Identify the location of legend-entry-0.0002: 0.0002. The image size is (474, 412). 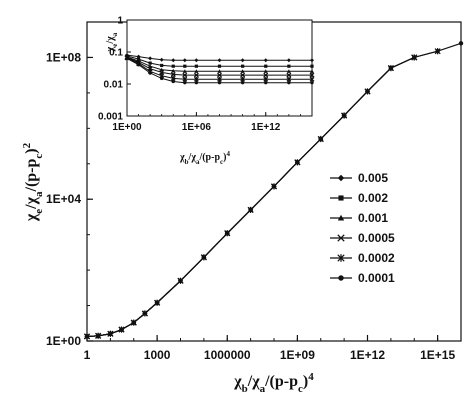
(362, 258).